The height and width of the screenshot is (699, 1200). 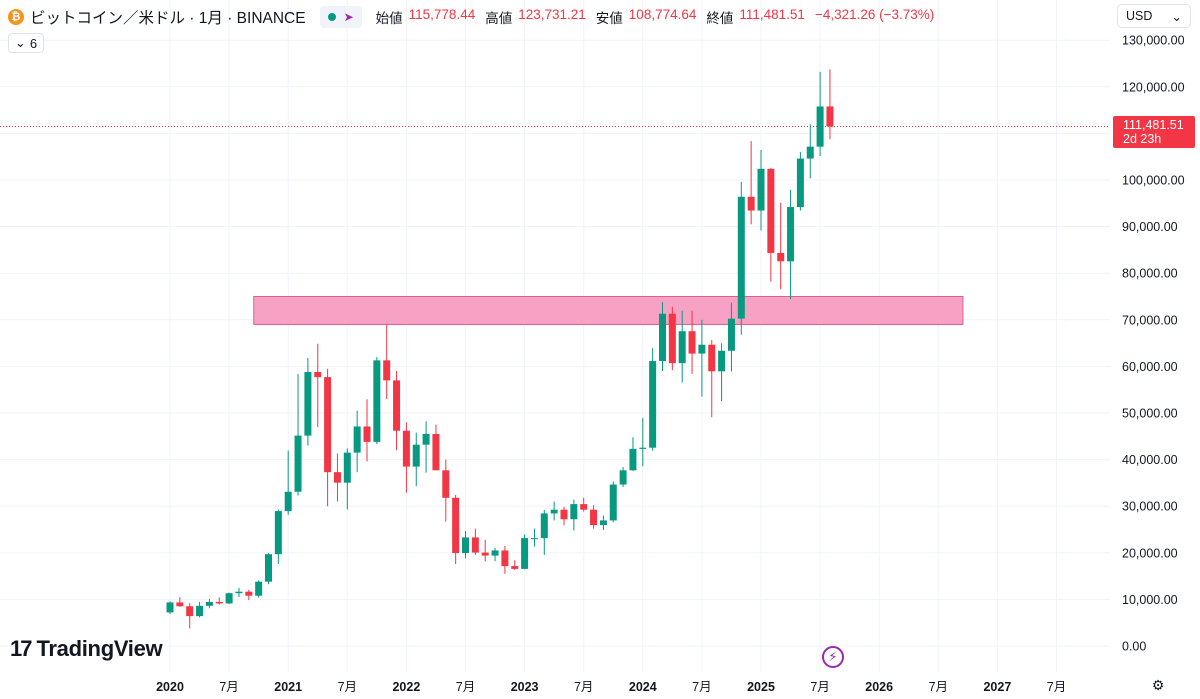 What do you see at coordinates (406, 687) in the screenshot?
I see `x-tick-label: 2022` at bounding box center [406, 687].